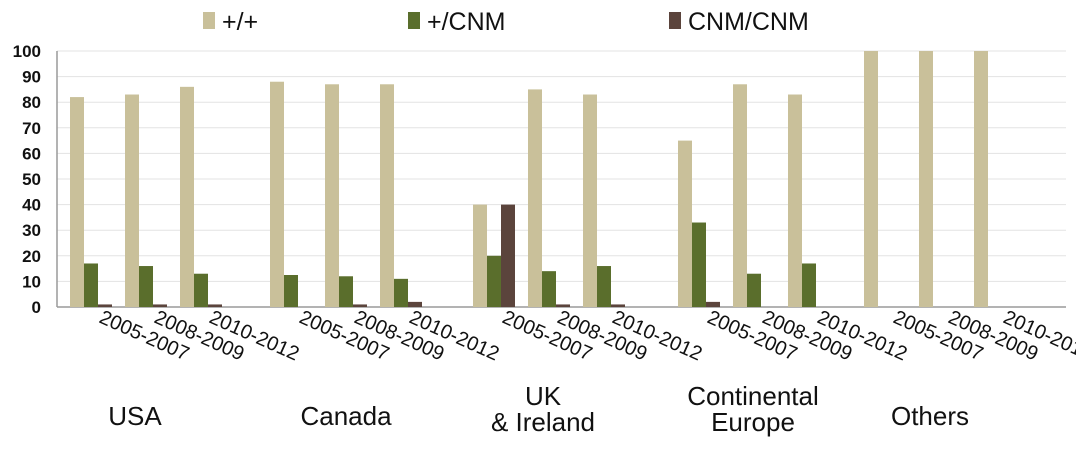 This screenshot has width=1076, height=462. What do you see at coordinates (31, 77) in the screenshot?
I see `y-tick-label: 90` at bounding box center [31, 77].